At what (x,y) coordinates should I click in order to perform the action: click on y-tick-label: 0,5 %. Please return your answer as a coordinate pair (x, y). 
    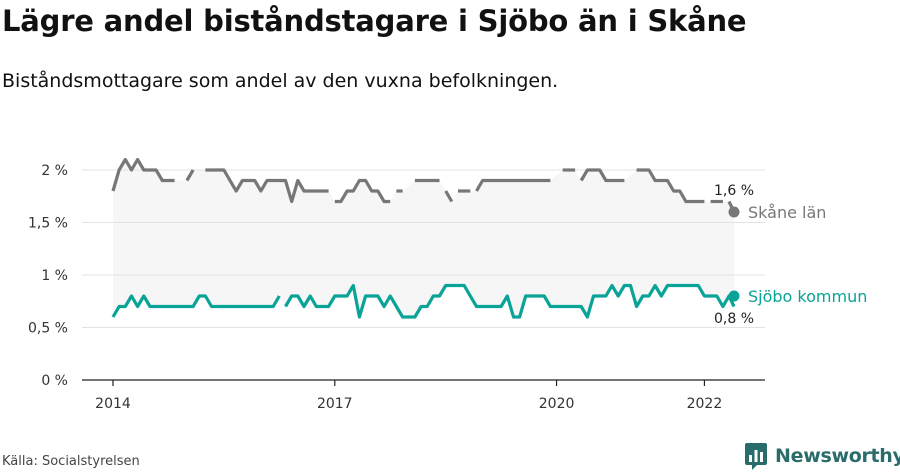
    Looking at the image, I should click on (48, 329).